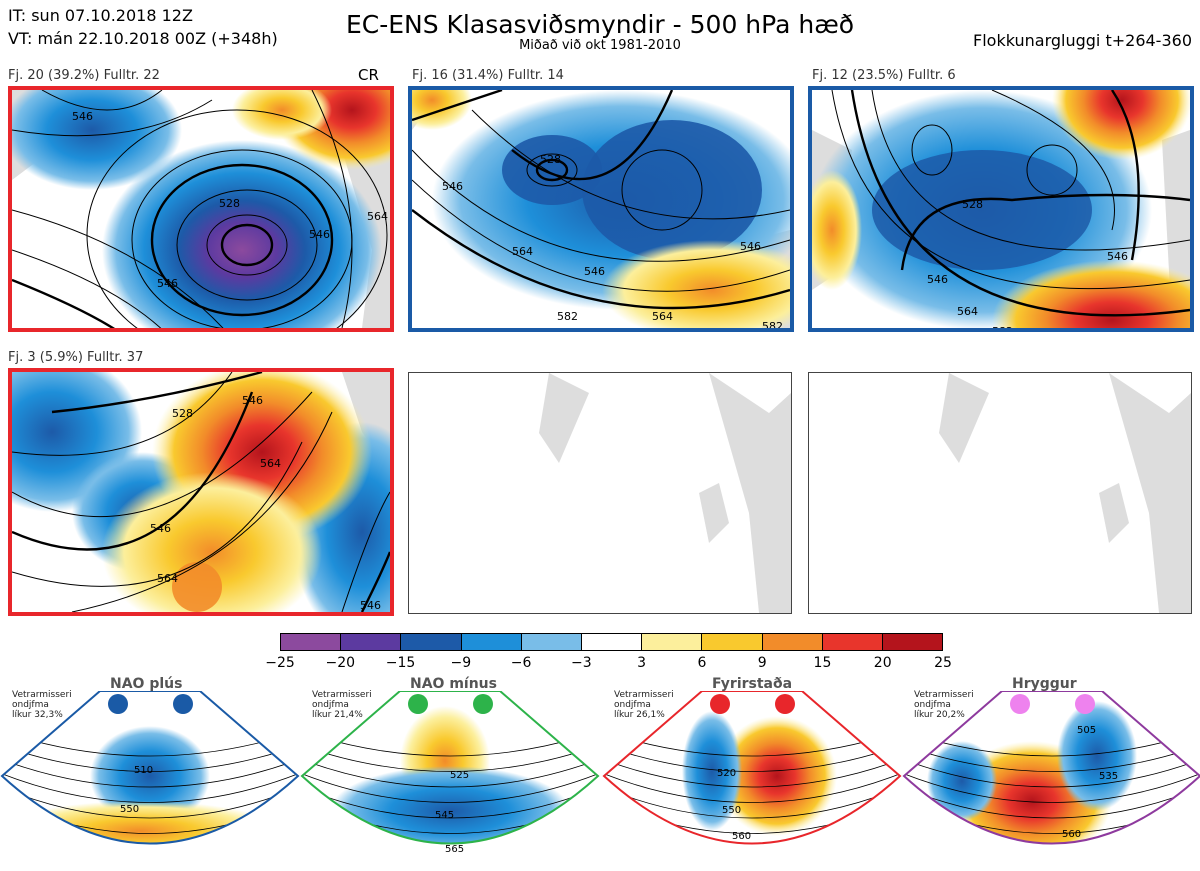  I want to click on init-time: IT: sun 07.10.2018 12Z, so click(100, 15).